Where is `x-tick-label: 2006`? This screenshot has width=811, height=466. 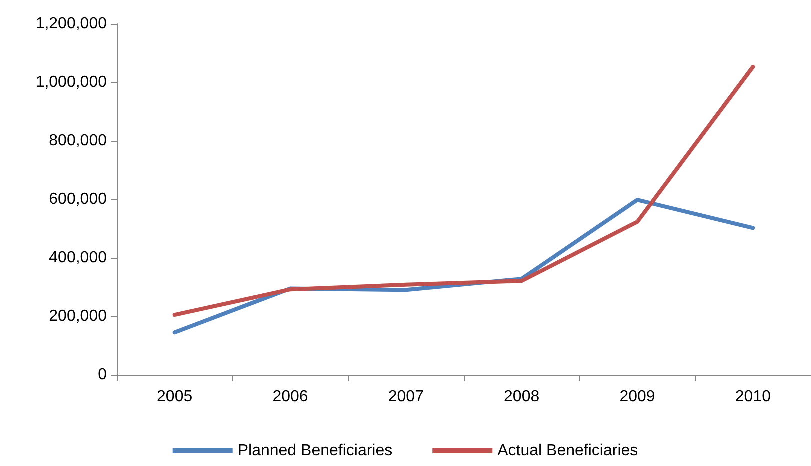 x-tick-label: 2006 is located at coordinates (290, 397).